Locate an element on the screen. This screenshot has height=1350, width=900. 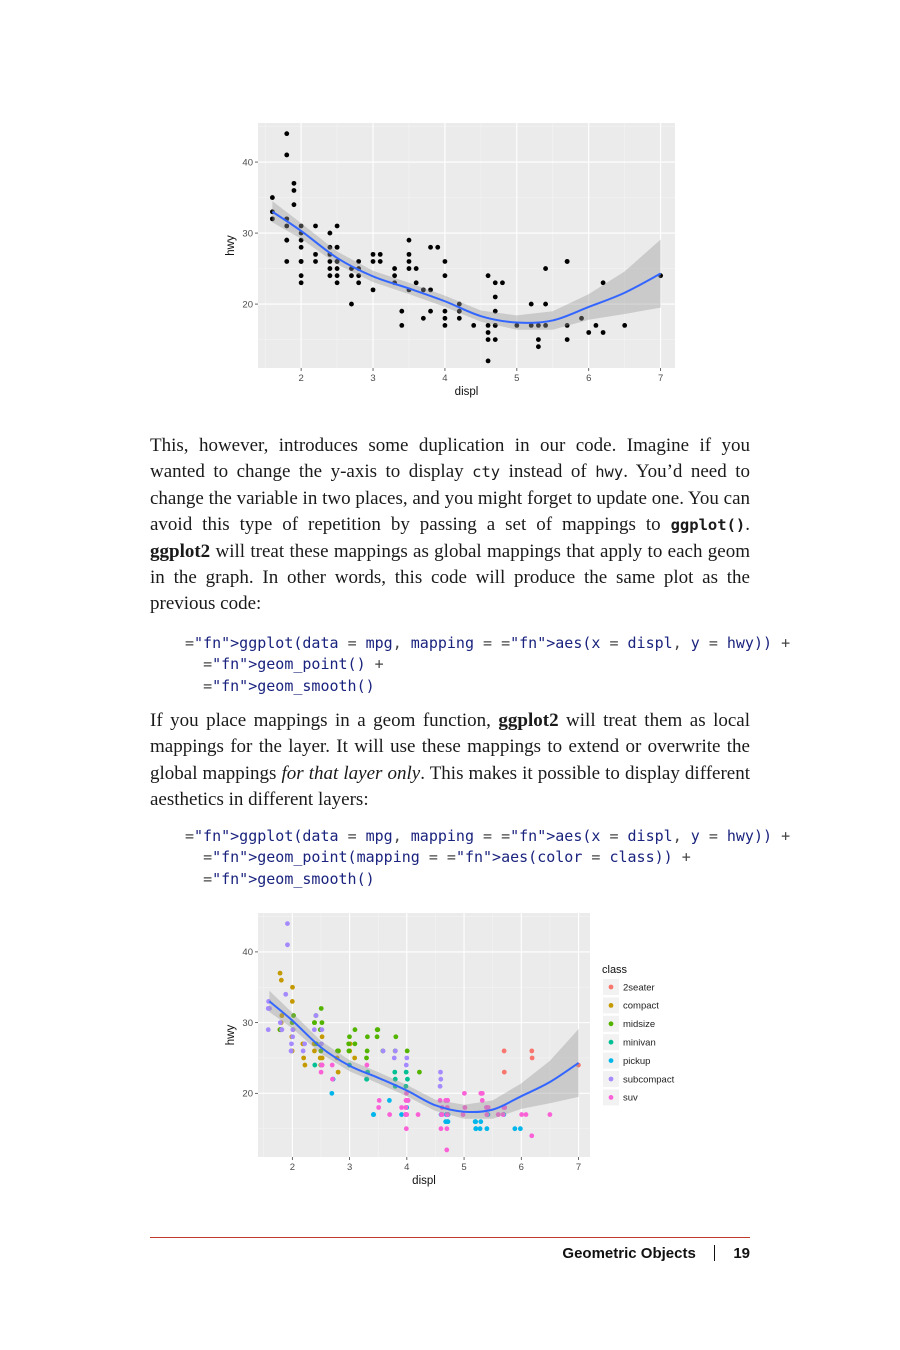
chart-1-hwy-vs-displ: 2 3 4 5 6 7 20 30 40 displ hwy is located at coordinates (450, 260).